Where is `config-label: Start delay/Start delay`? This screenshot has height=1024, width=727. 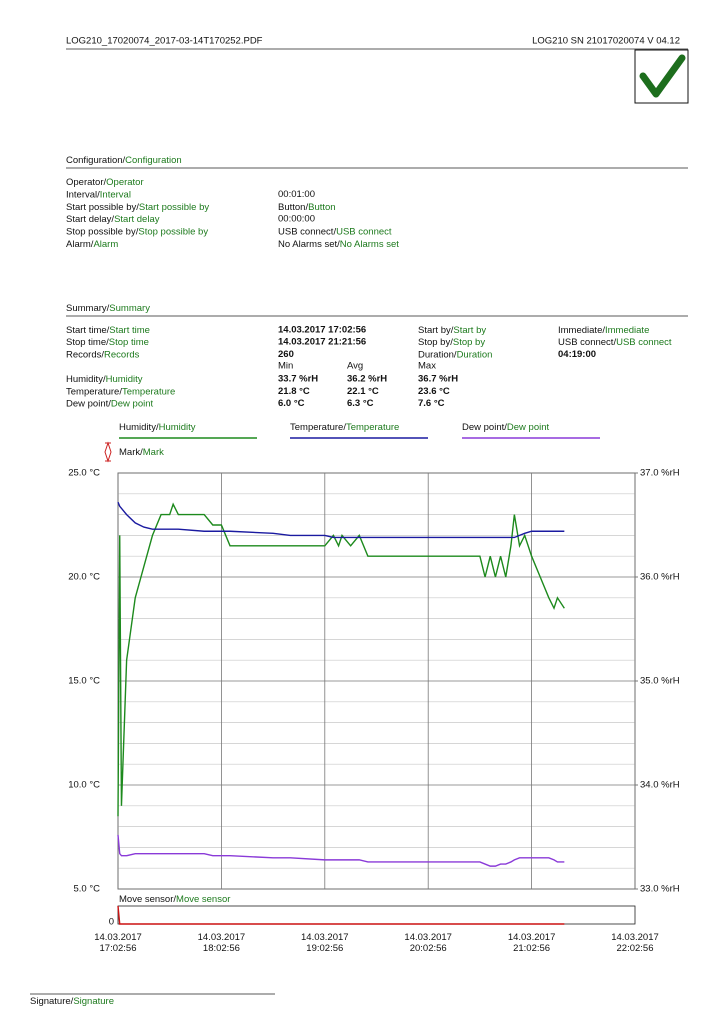
config-label: Start delay/Start delay is located at coordinates (113, 219).